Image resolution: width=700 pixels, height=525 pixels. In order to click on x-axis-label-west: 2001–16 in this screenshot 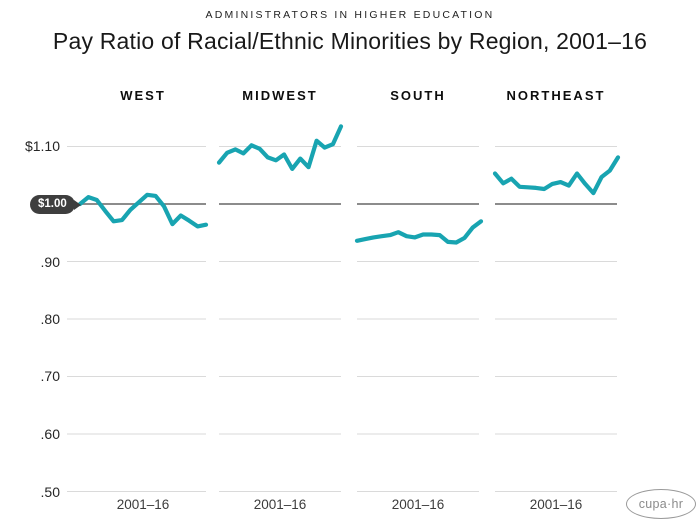, I will do `click(143, 504)`.